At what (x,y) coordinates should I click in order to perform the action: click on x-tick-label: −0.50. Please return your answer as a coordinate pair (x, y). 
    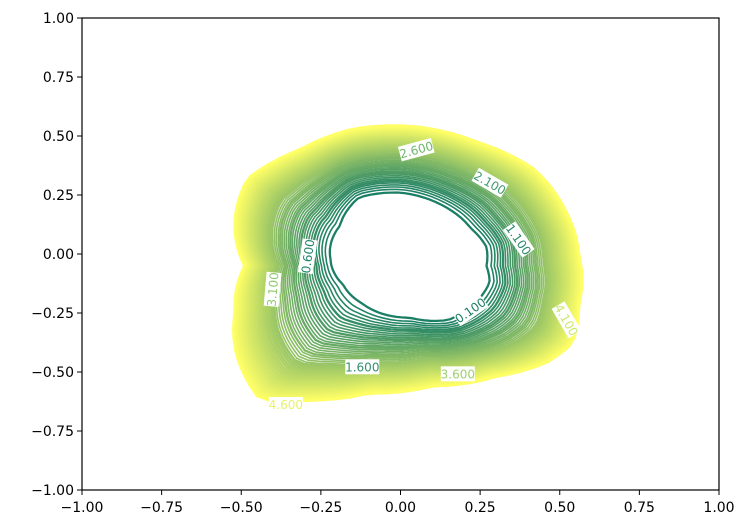
    Looking at the image, I should click on (241, 508).